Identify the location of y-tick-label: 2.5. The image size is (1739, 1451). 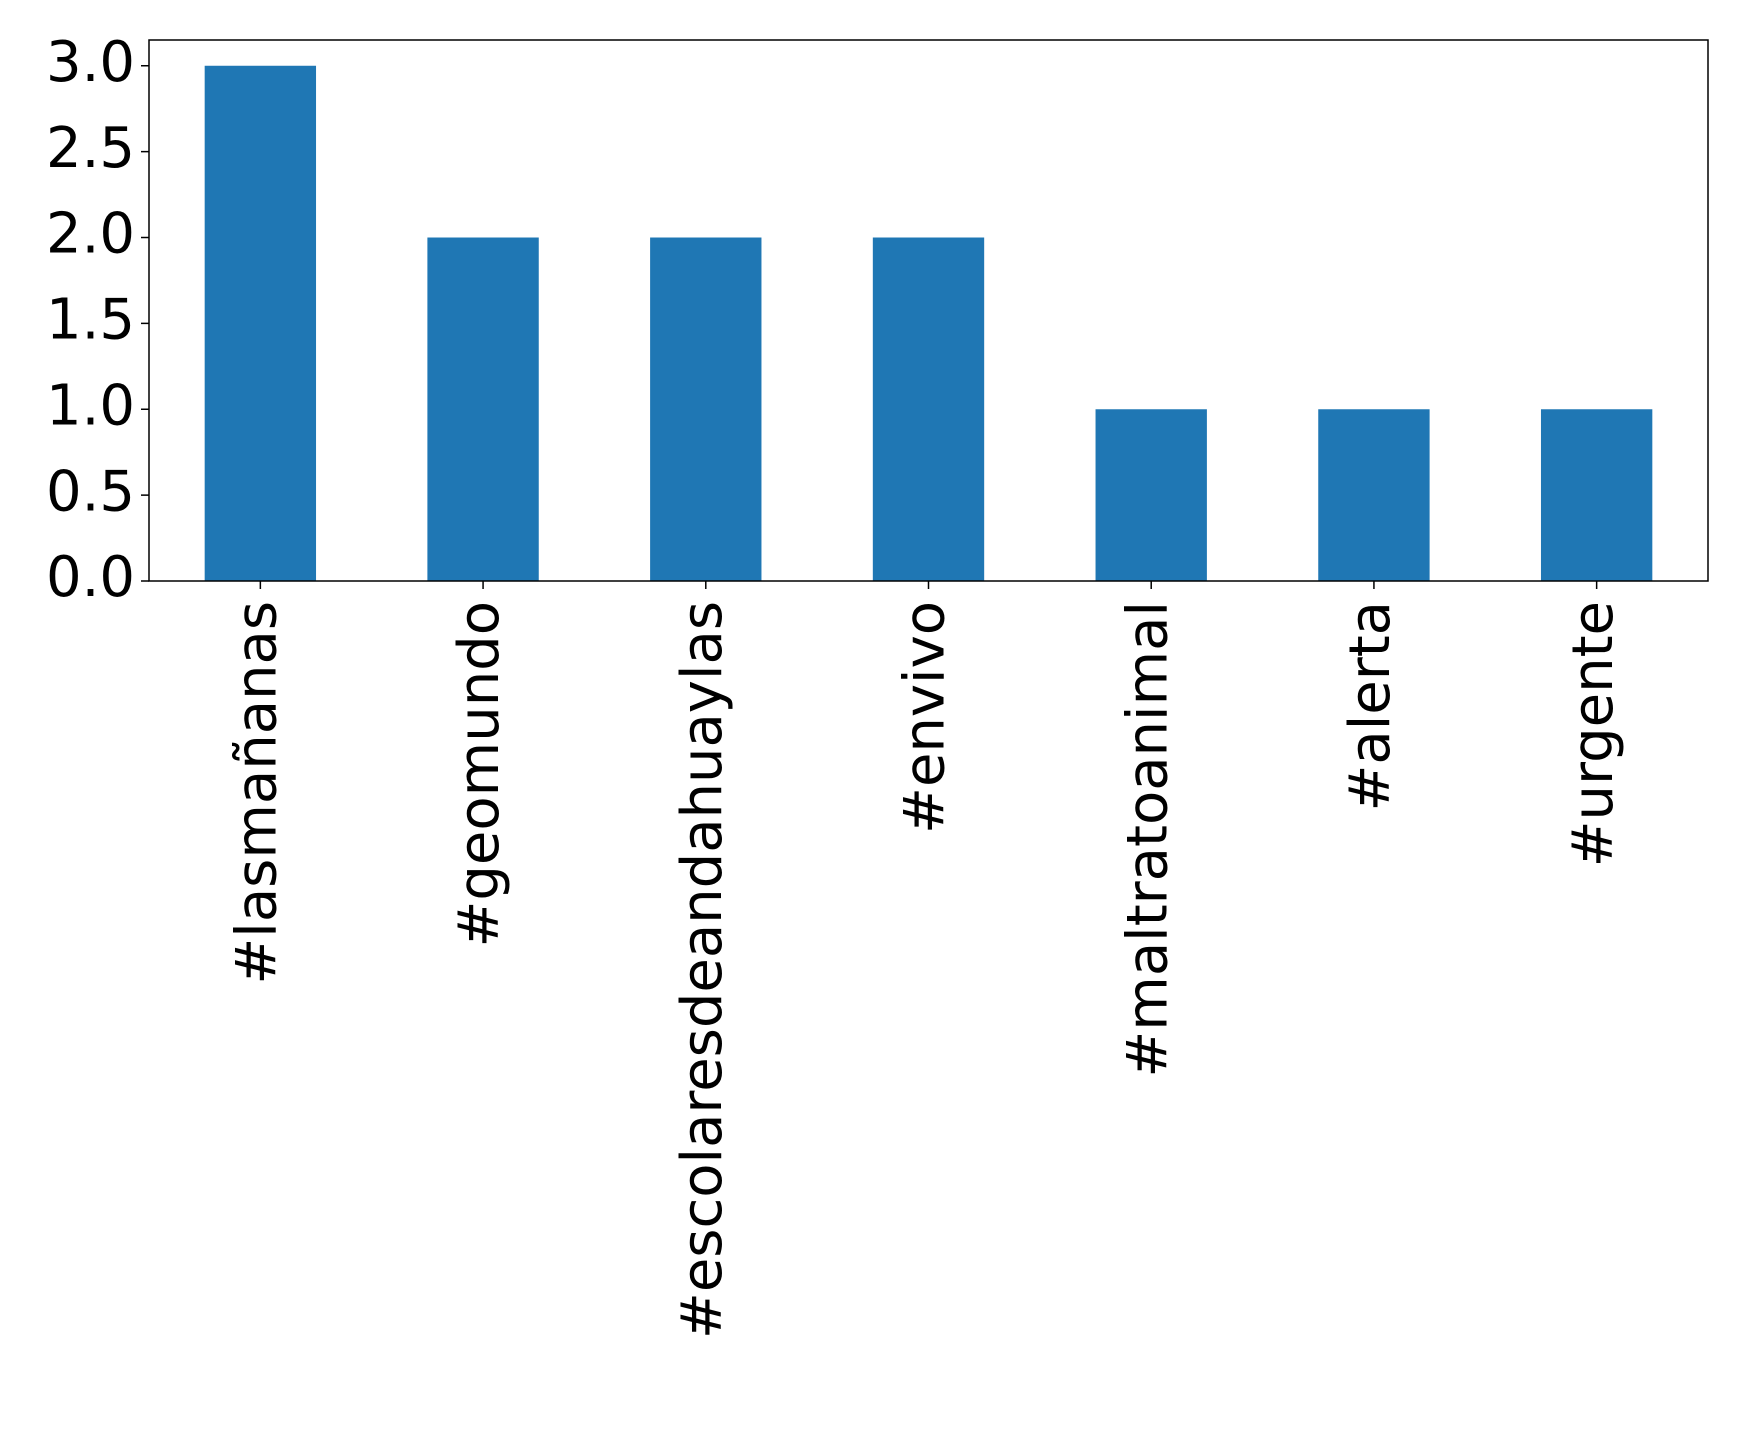
(90, 148).